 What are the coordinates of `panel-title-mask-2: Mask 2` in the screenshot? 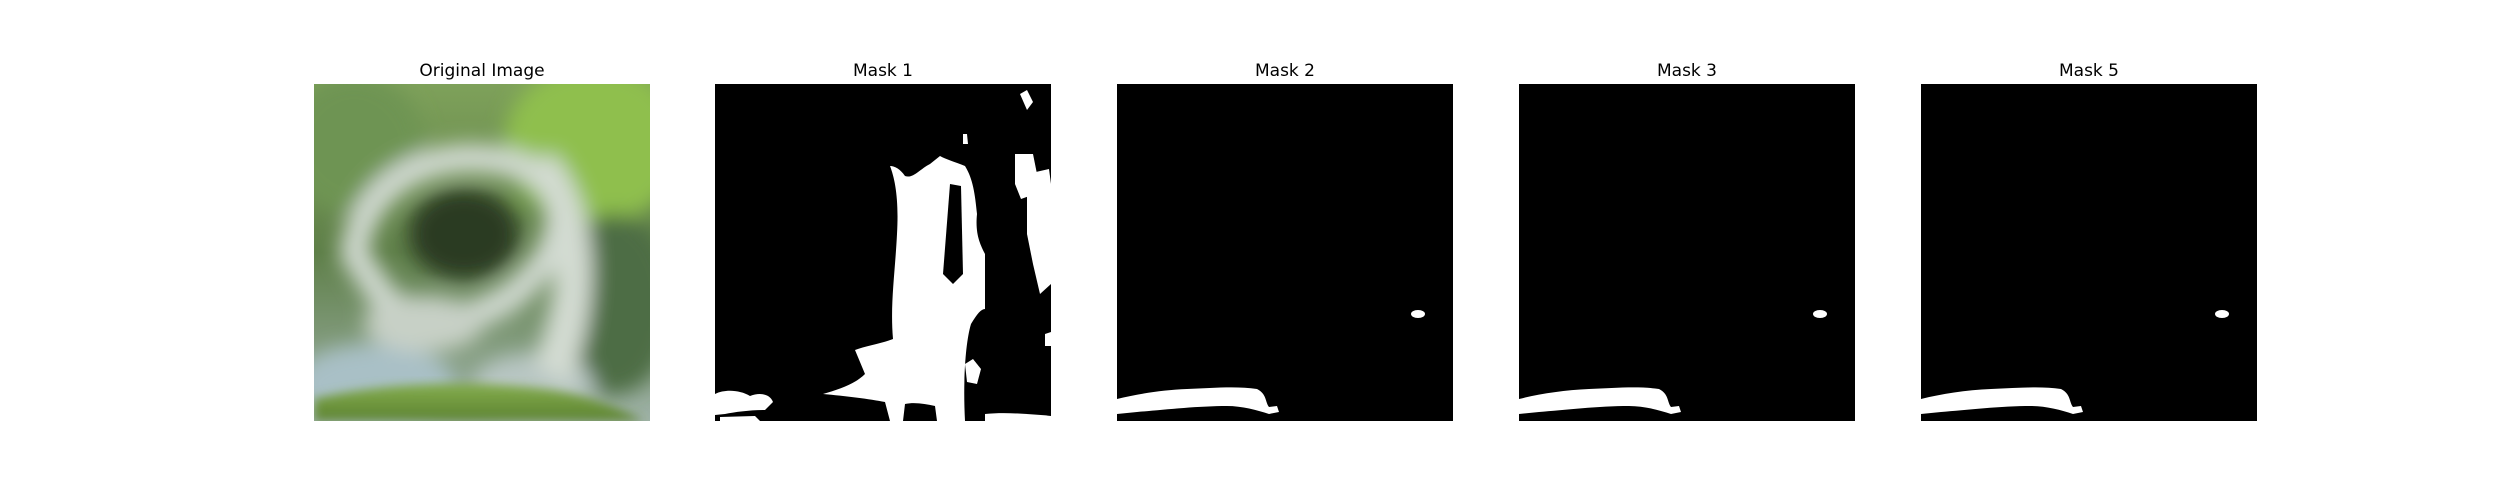 It's located at (1284, 71).